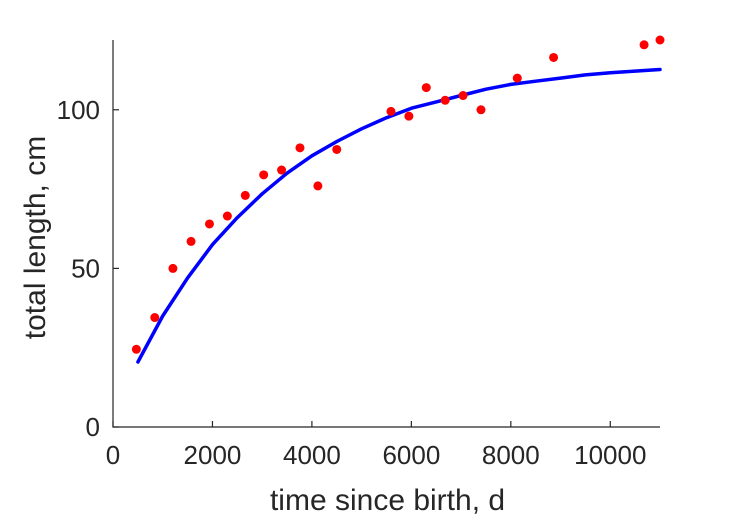 This screenshot has height=521, width=729. Describe the element at coordinates (411, 455) in the screenshot. I see `x-tick-label: 6000` at that location.